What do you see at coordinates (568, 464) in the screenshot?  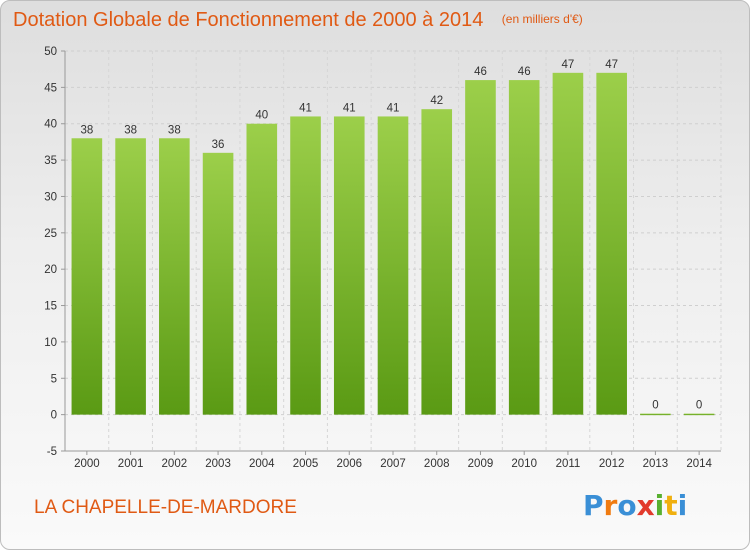 I see `x-tick-label: 2011` at bounding box center [568, 464].